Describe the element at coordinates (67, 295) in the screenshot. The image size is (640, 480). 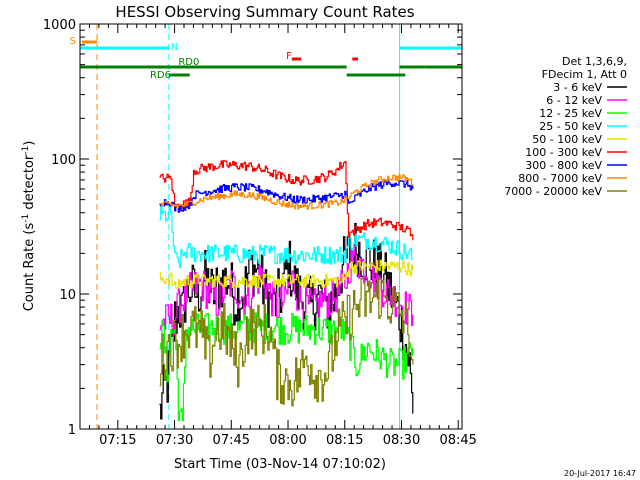
I see `y-tick-label-10: 10` at that location.